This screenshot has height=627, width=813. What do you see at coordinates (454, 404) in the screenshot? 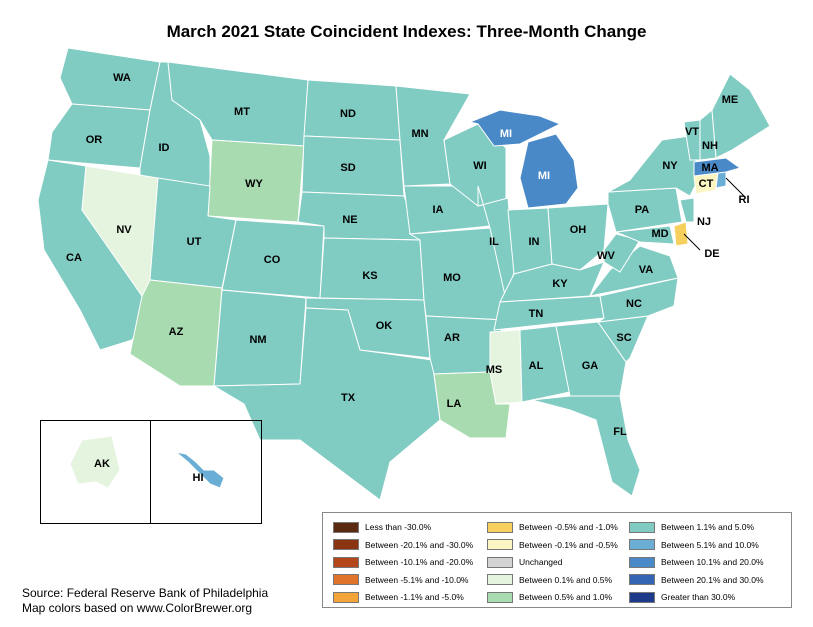
I see `label-LA: LA` at bounding box center [454, 404].